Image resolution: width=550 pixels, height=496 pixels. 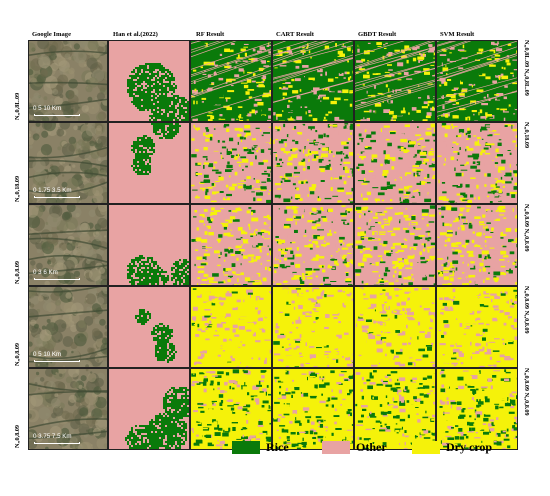 I want to click on scale-bar-label: 0 1.75 3.5 Km, so click(x=52, y=190).